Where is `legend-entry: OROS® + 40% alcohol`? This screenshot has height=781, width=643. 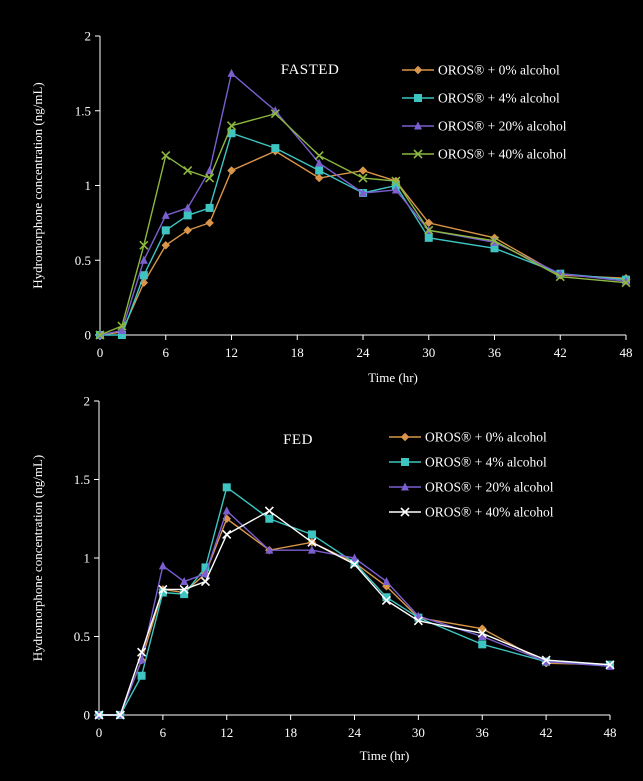
legend-entry: OROS® + 40% alcohol is located at coordinates (484, 154).